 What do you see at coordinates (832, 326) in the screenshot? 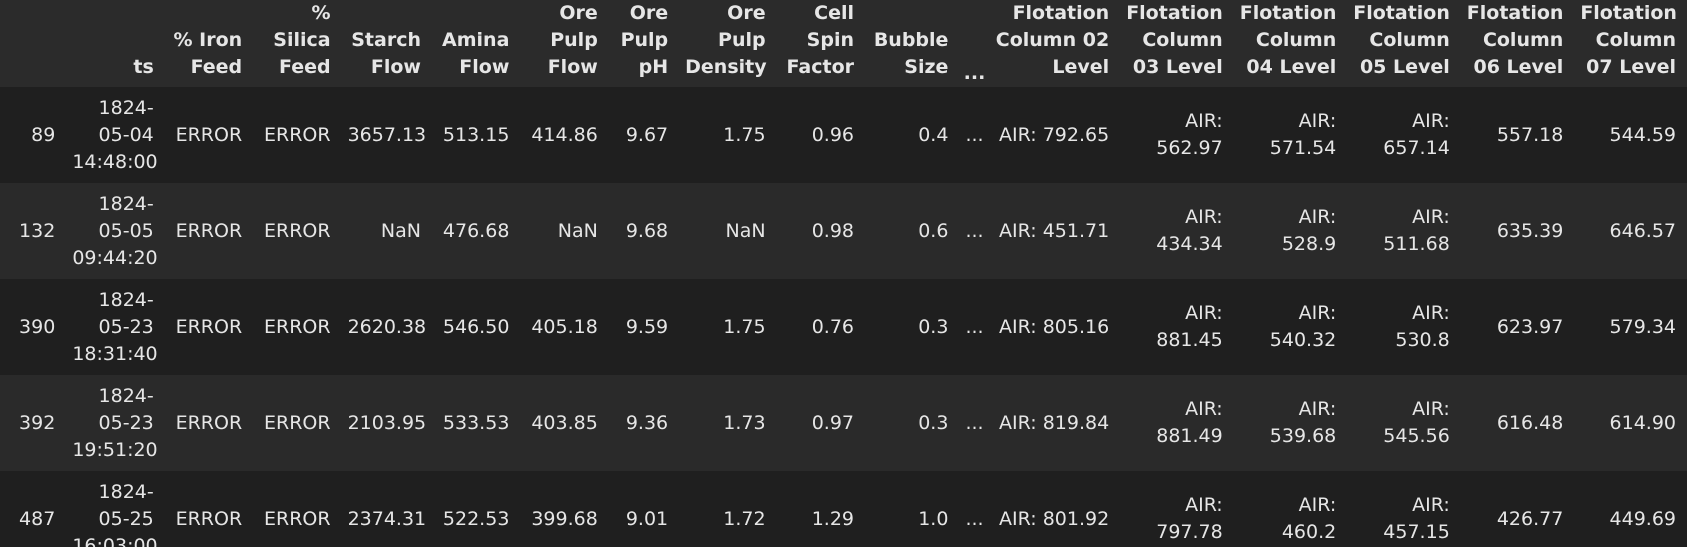
I see `cell-cell-spin-factor: 0.76` at bounding box center [832, 326].